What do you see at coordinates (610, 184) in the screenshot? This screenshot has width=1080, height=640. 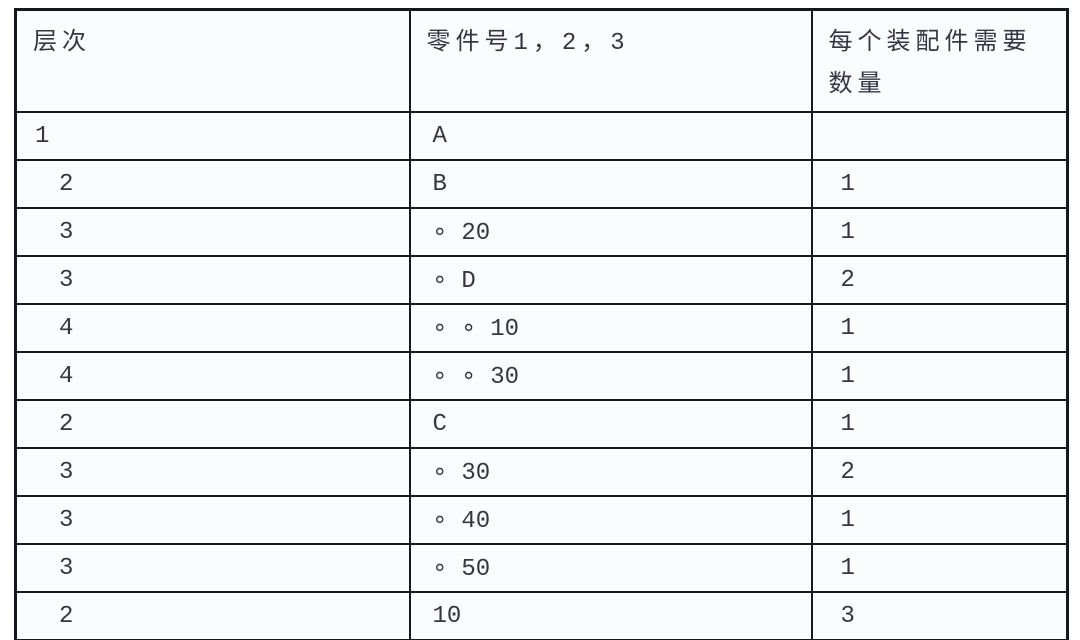 I see `part-cell: B` at bounding box center [610, 184].